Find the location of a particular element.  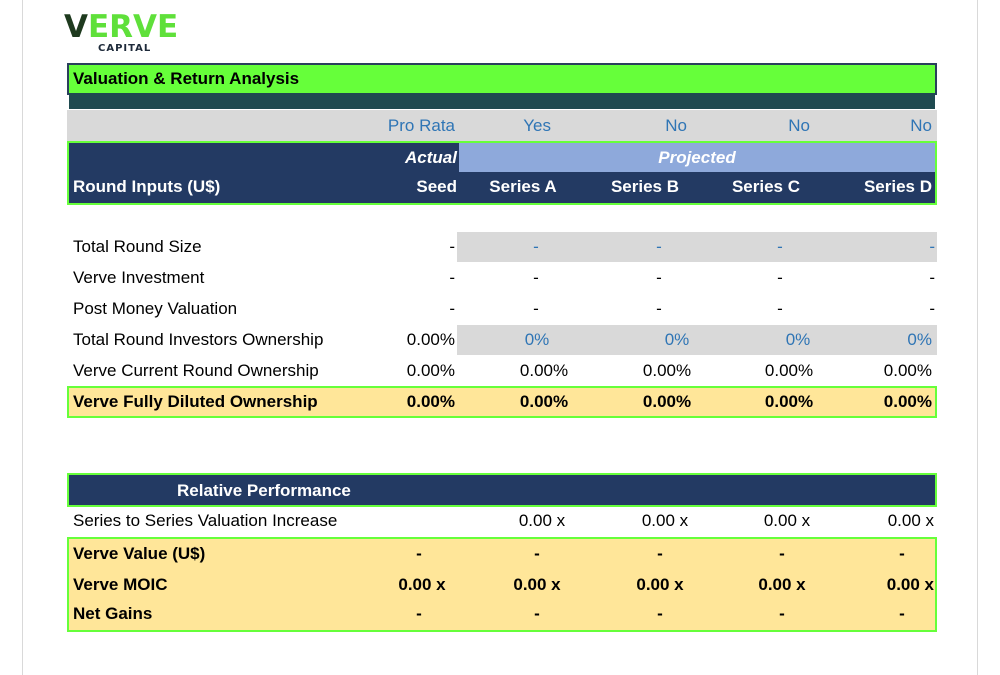

row-label: Total Round Investors Ownership is located at coordinates (198, 339).